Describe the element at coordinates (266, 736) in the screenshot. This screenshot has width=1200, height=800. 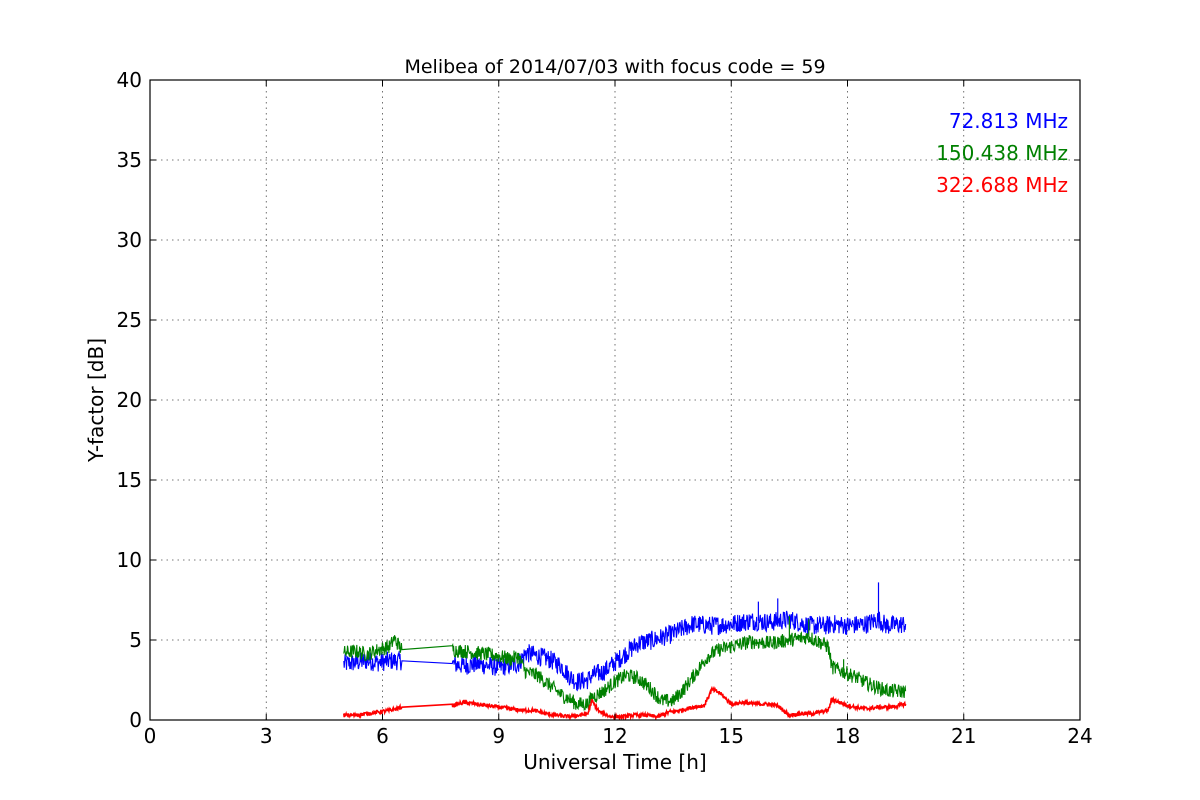
I see `x-tick-label: 3` at that location.